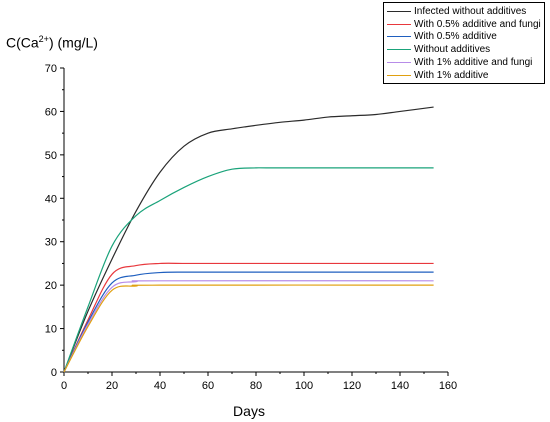  Describe the element at coordinates (160, 386) in the screenshot. I see `x-tick-label: 40` at that location.